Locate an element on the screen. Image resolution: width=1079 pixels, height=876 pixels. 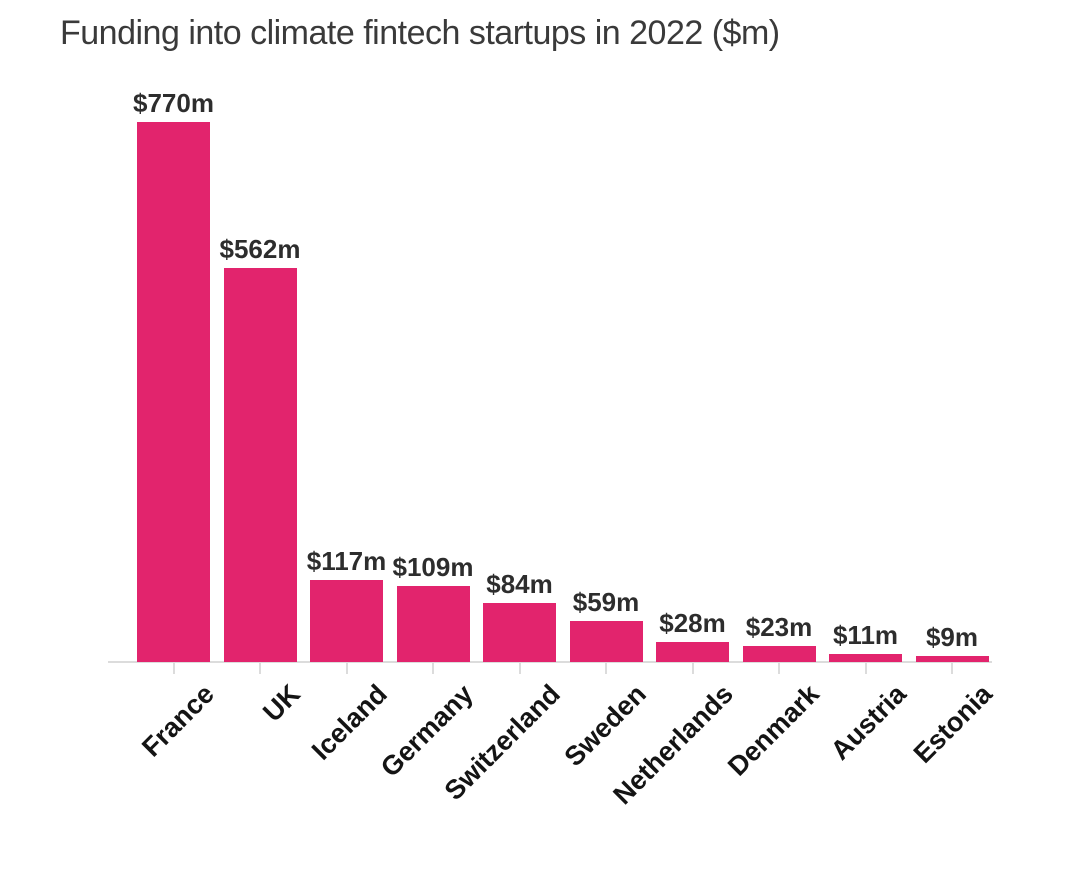
bar-switzerland is located at coordinates (519, 632).